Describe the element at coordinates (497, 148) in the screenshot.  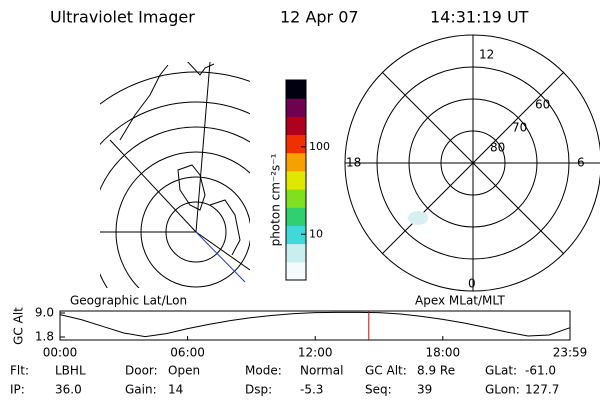
I see `lat-label: 80` at that location.